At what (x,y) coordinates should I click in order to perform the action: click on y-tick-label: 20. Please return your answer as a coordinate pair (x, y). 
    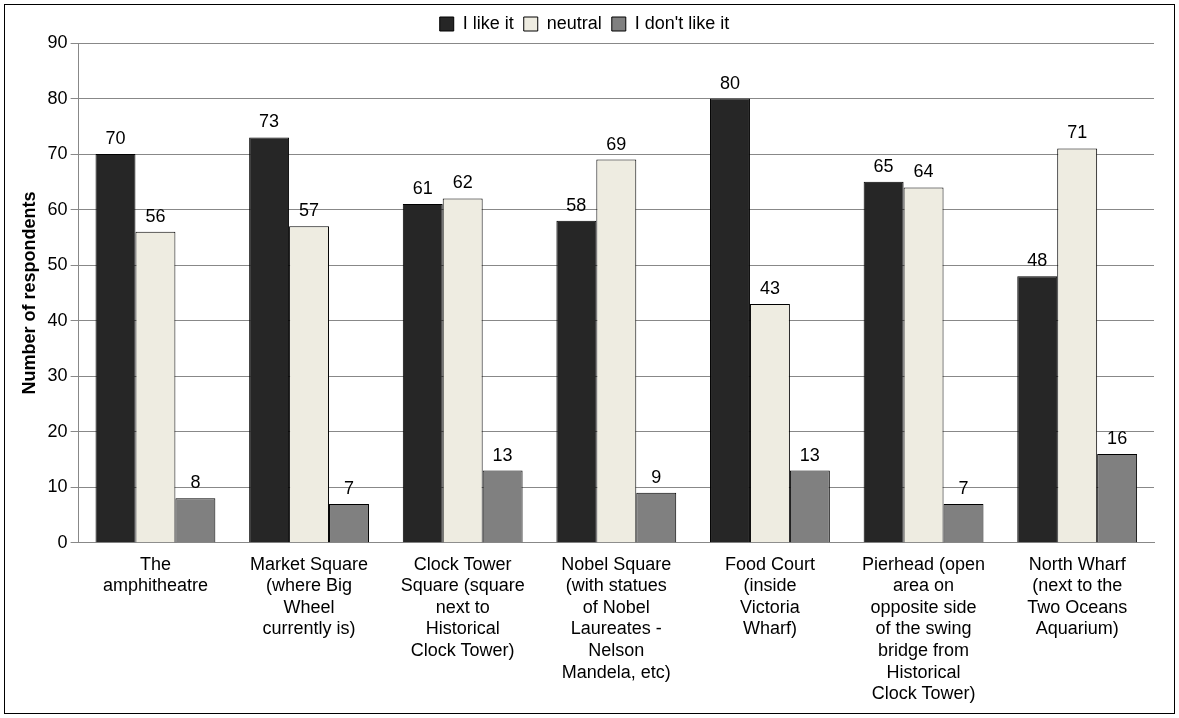
    Looking at the image, I should click on (57, 430).